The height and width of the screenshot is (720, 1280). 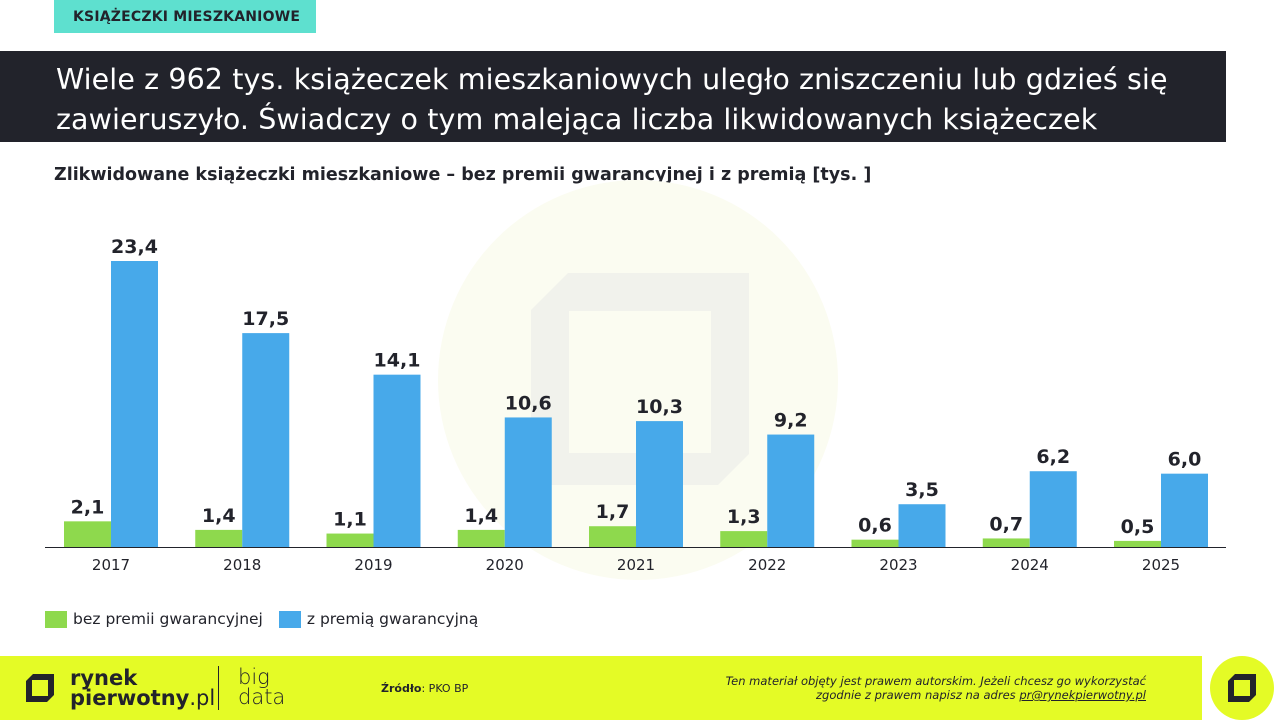 I want to click on bar-no-premium-2022, so click(x=744, y=539).